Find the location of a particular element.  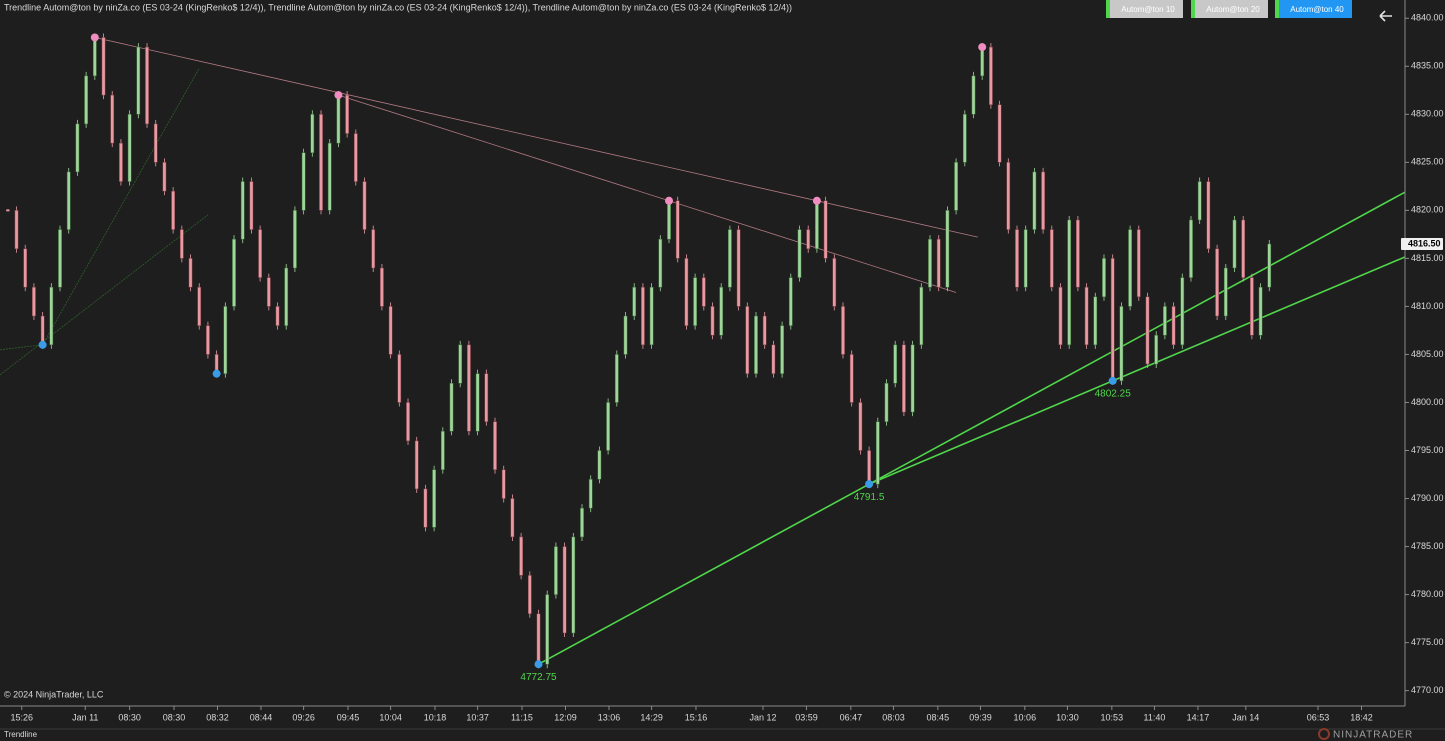

x-tick-label: 14:29 is located at coordinates (651, 717).